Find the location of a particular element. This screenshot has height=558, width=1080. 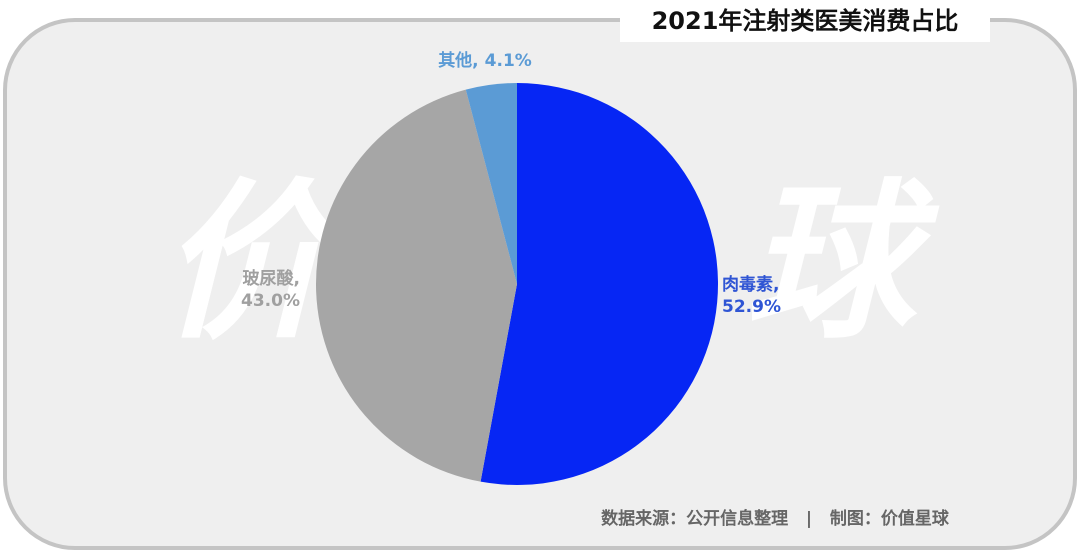

data-label: 肉毒素, 52.9% is located at coordinates (751, 295).